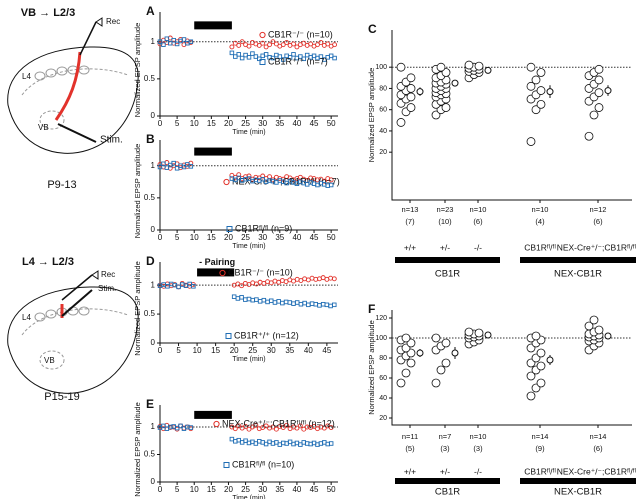 The image size is (640, 499). Describe the element at coordinates (331, 123) in the screenshot. I see `x-tick-label: 50` at that location.